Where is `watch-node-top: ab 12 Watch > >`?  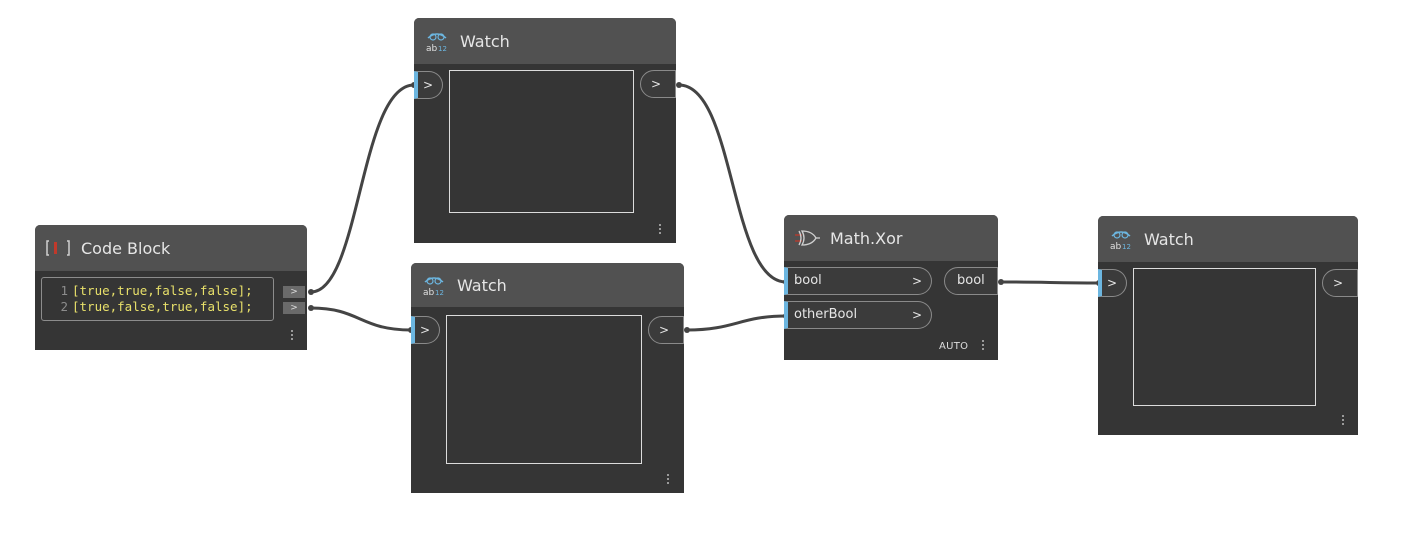
watch-node-top: ab 12 Watch > > is located at coordinates (545, 130).